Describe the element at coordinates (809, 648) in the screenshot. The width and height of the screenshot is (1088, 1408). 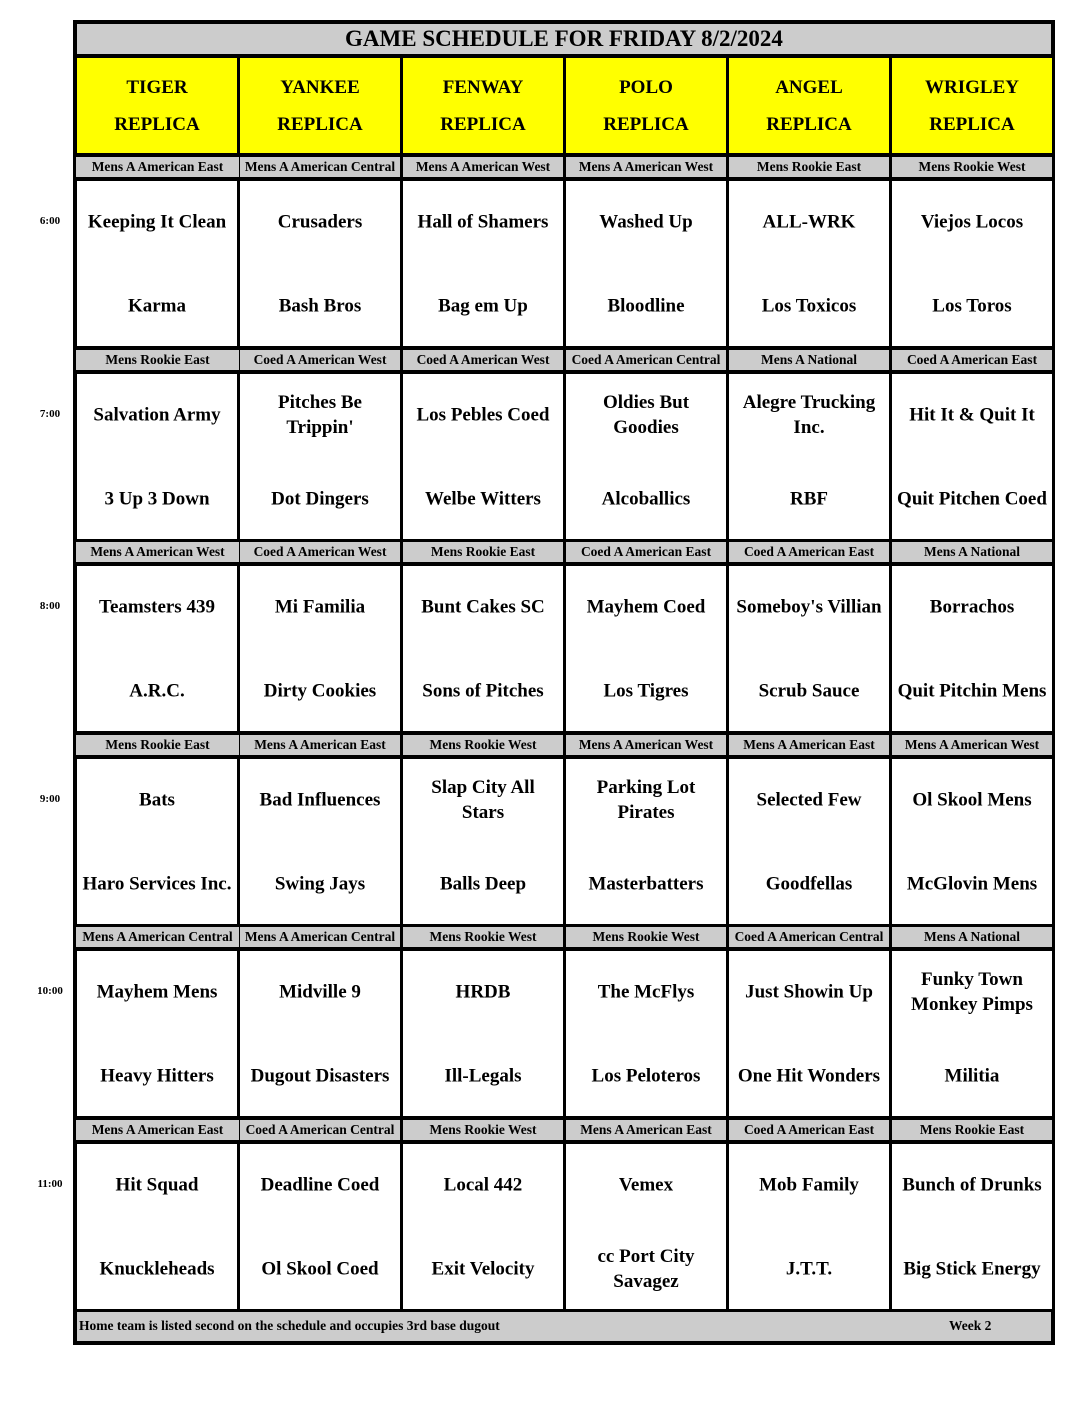
I see `game-cell: Someboy's Villian Scrub Sauce` at that location.